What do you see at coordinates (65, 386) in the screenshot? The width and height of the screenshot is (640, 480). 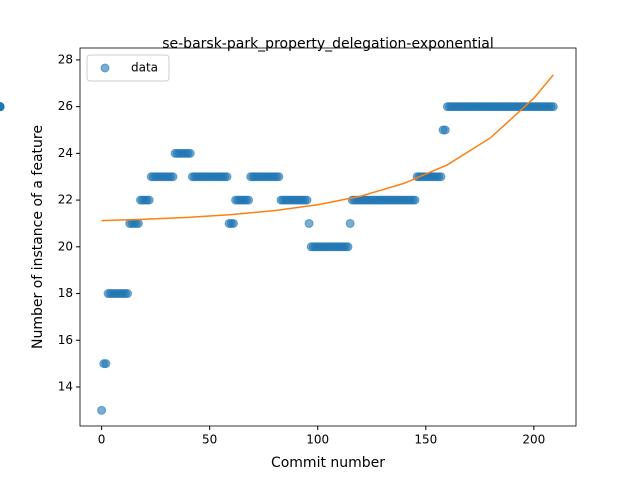 I see `y-tick-label: 14` at bounding box center [65, 386].